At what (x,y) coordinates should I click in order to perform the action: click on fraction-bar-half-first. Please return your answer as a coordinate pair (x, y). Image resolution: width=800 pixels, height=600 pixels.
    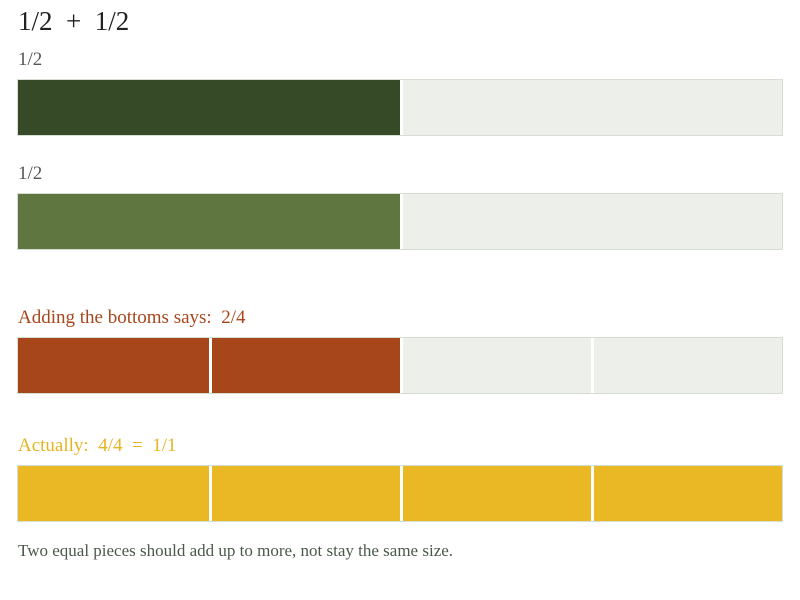
    Looking at the image, I should click on (400, 107).